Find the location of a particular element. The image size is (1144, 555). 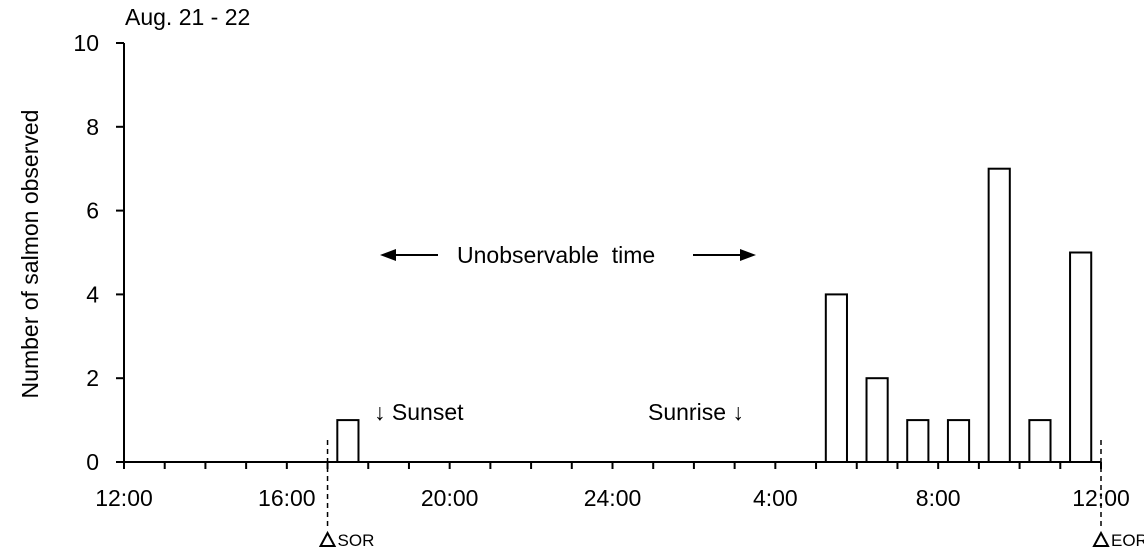

arrow-left-head is located at coordinates (388, 255).